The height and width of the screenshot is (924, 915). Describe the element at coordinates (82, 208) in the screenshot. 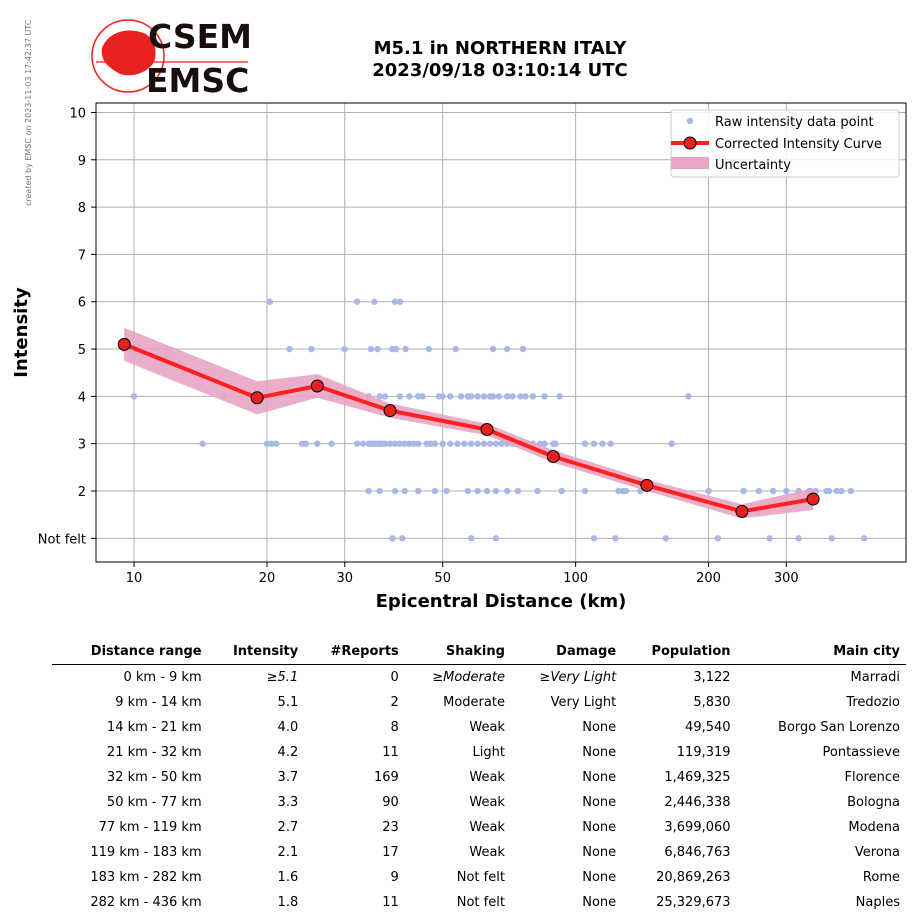

I see `y-tick-label: 8` at that location.